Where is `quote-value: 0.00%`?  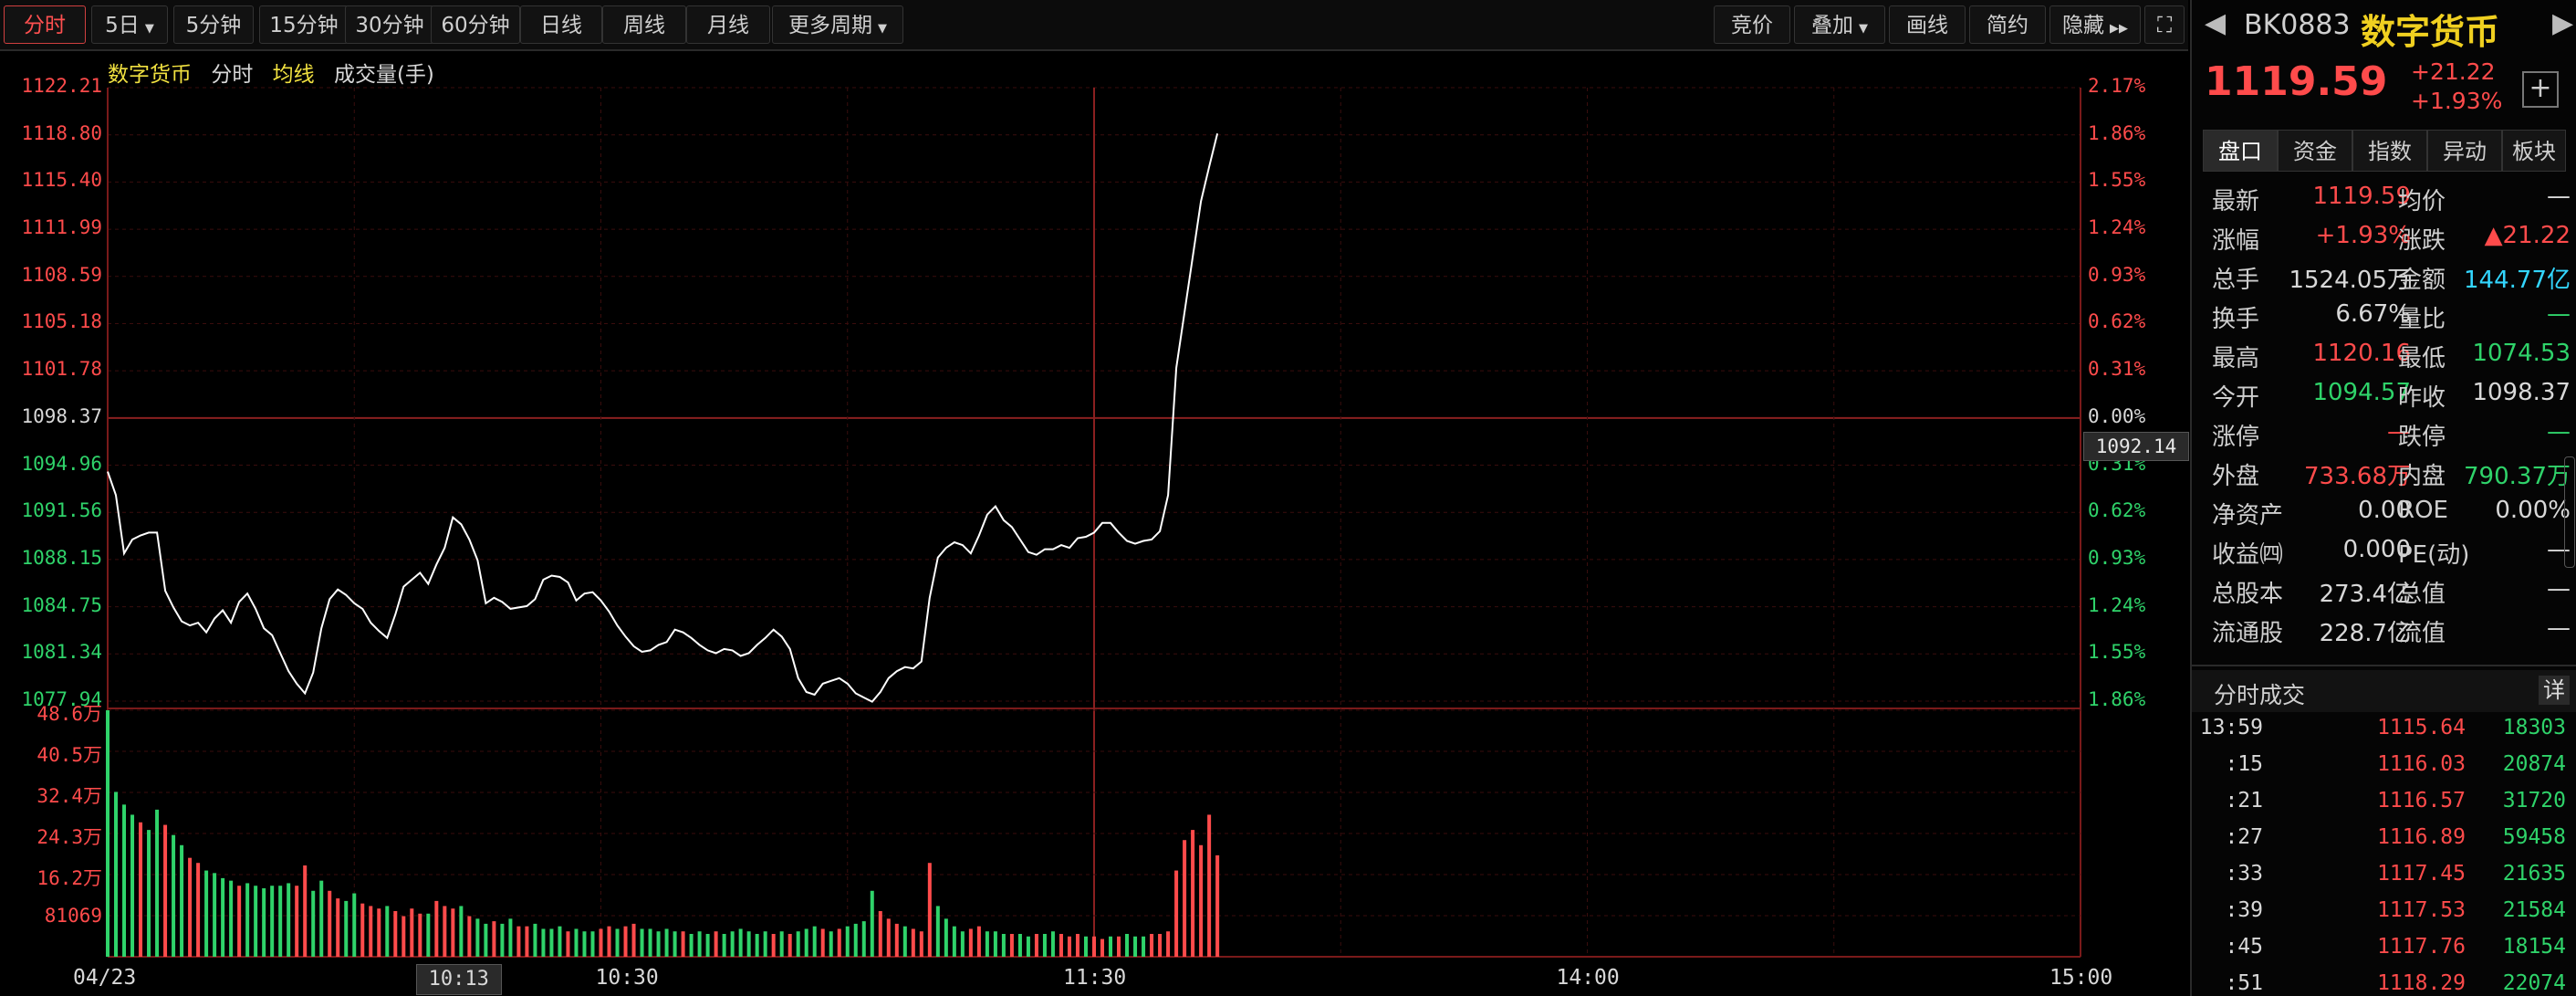 quote-value: 0.00% is located at coordinates (2533, 510).